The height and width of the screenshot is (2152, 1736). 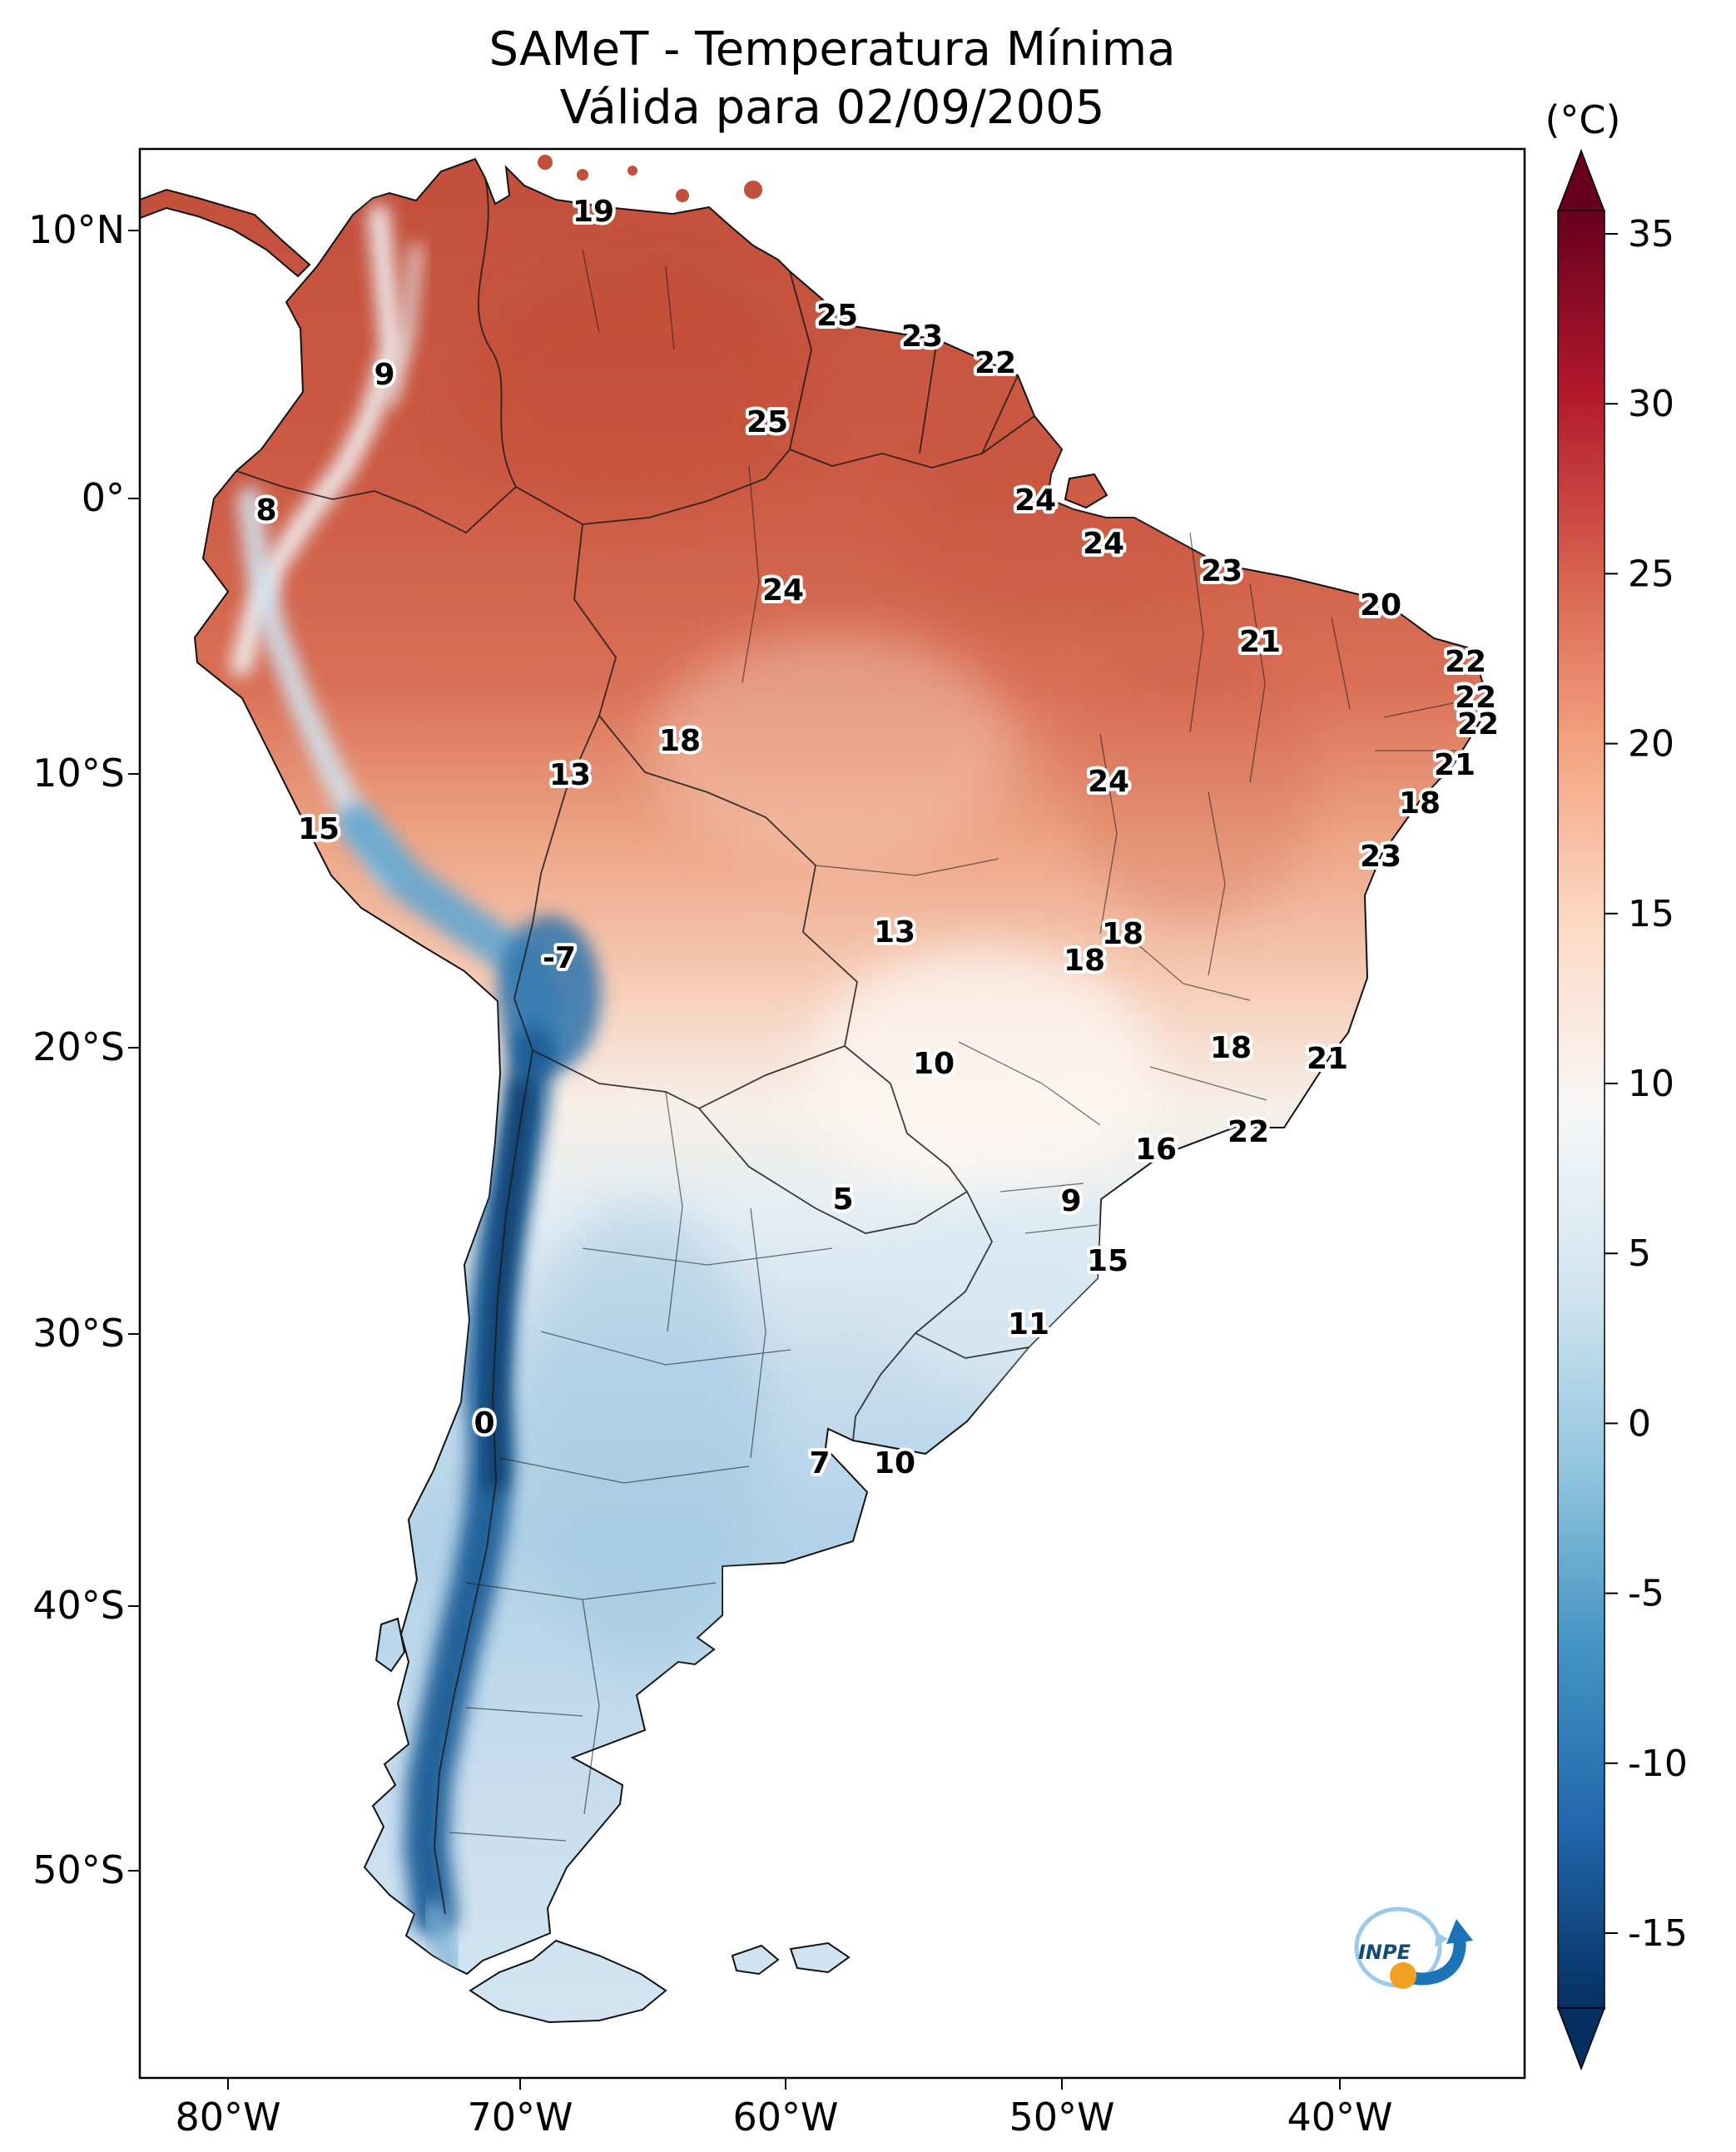 What do you see at coordinates (76, 229) in the screenshot?
I see `lat-tick-label: 10°N` at bounding box center [76, 229].